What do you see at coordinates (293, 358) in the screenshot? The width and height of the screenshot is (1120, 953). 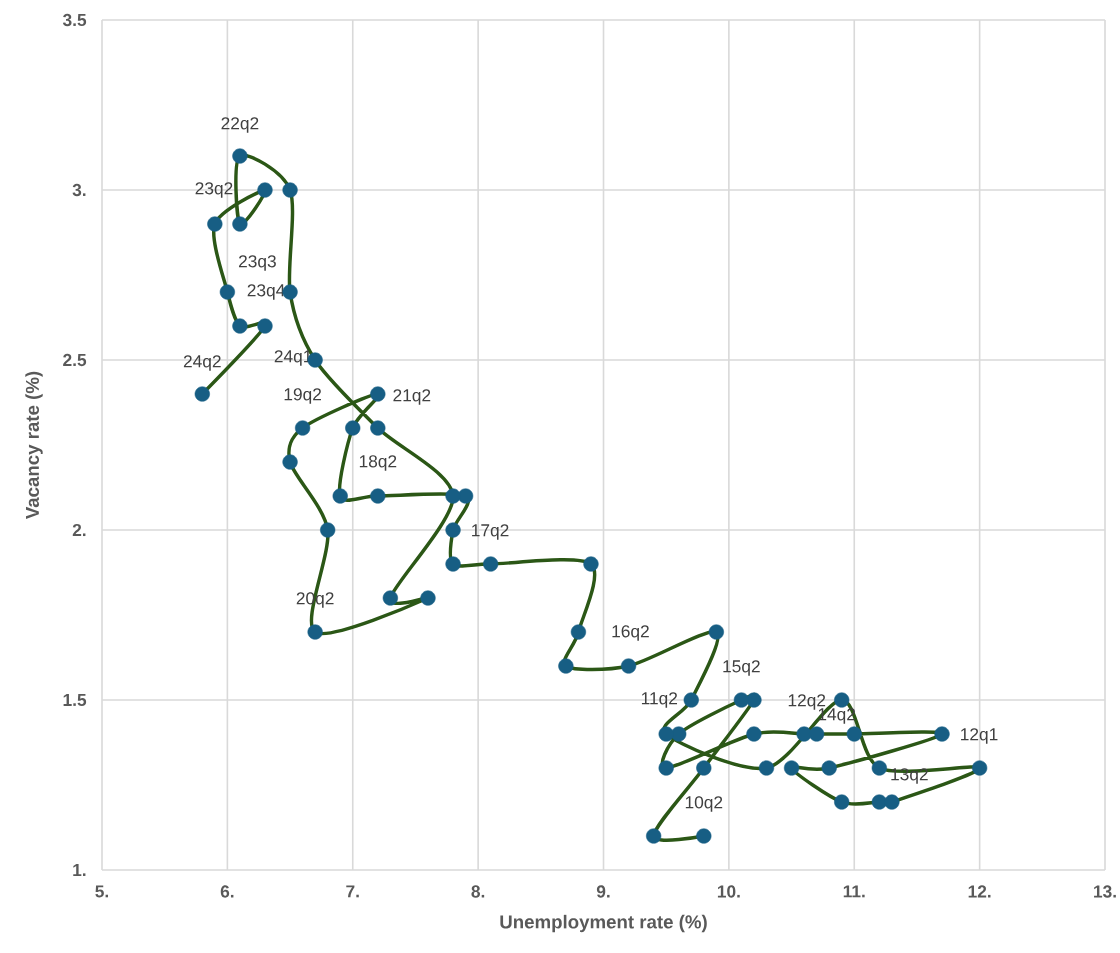 I see `annotation: 24q1` at bounding box center [293, 358].